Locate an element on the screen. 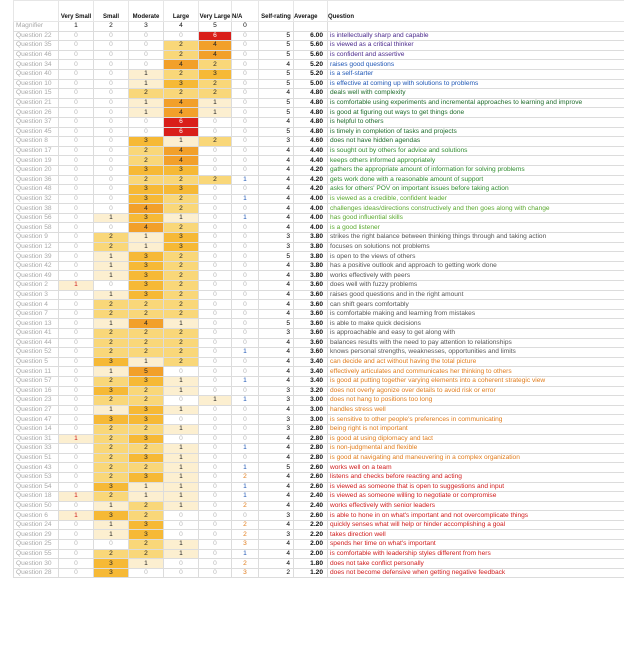  row-label: Question 46 is located at coordinates (36, 55).